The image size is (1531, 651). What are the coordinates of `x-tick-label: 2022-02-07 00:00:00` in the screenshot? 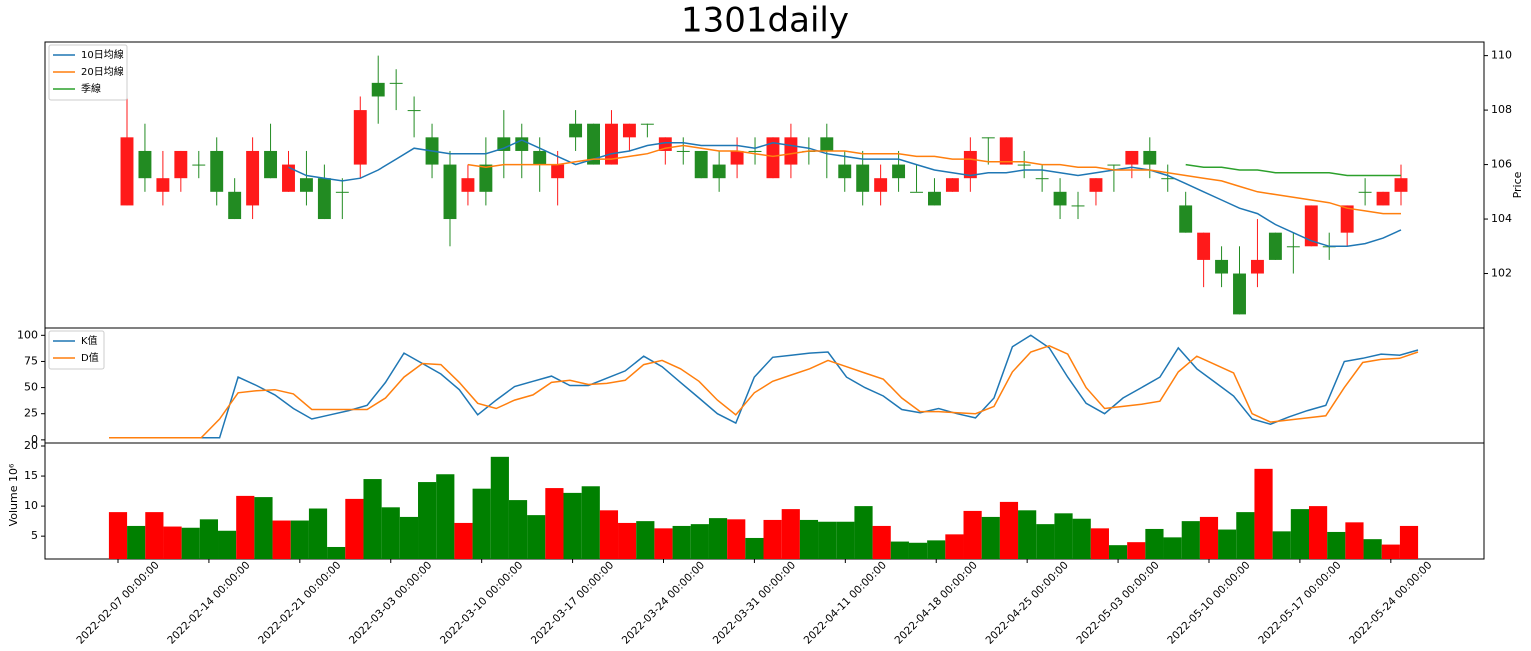 It's located at (117, 602).